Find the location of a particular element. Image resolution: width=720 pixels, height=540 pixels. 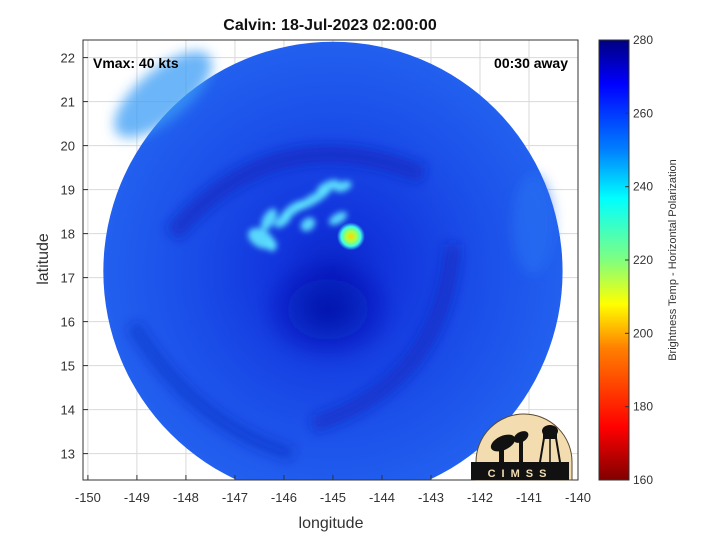

colorbar is located at coordinates (614, 260).